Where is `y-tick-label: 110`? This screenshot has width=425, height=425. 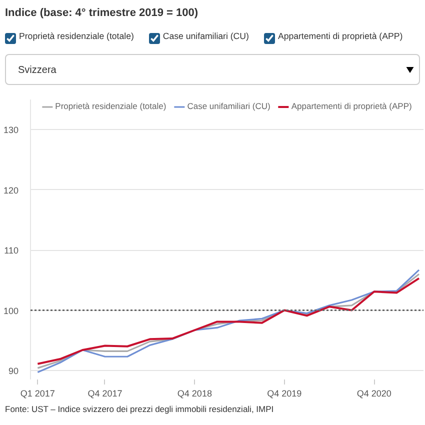
y-tick-label: 110 is located at coordinates (11, 251).